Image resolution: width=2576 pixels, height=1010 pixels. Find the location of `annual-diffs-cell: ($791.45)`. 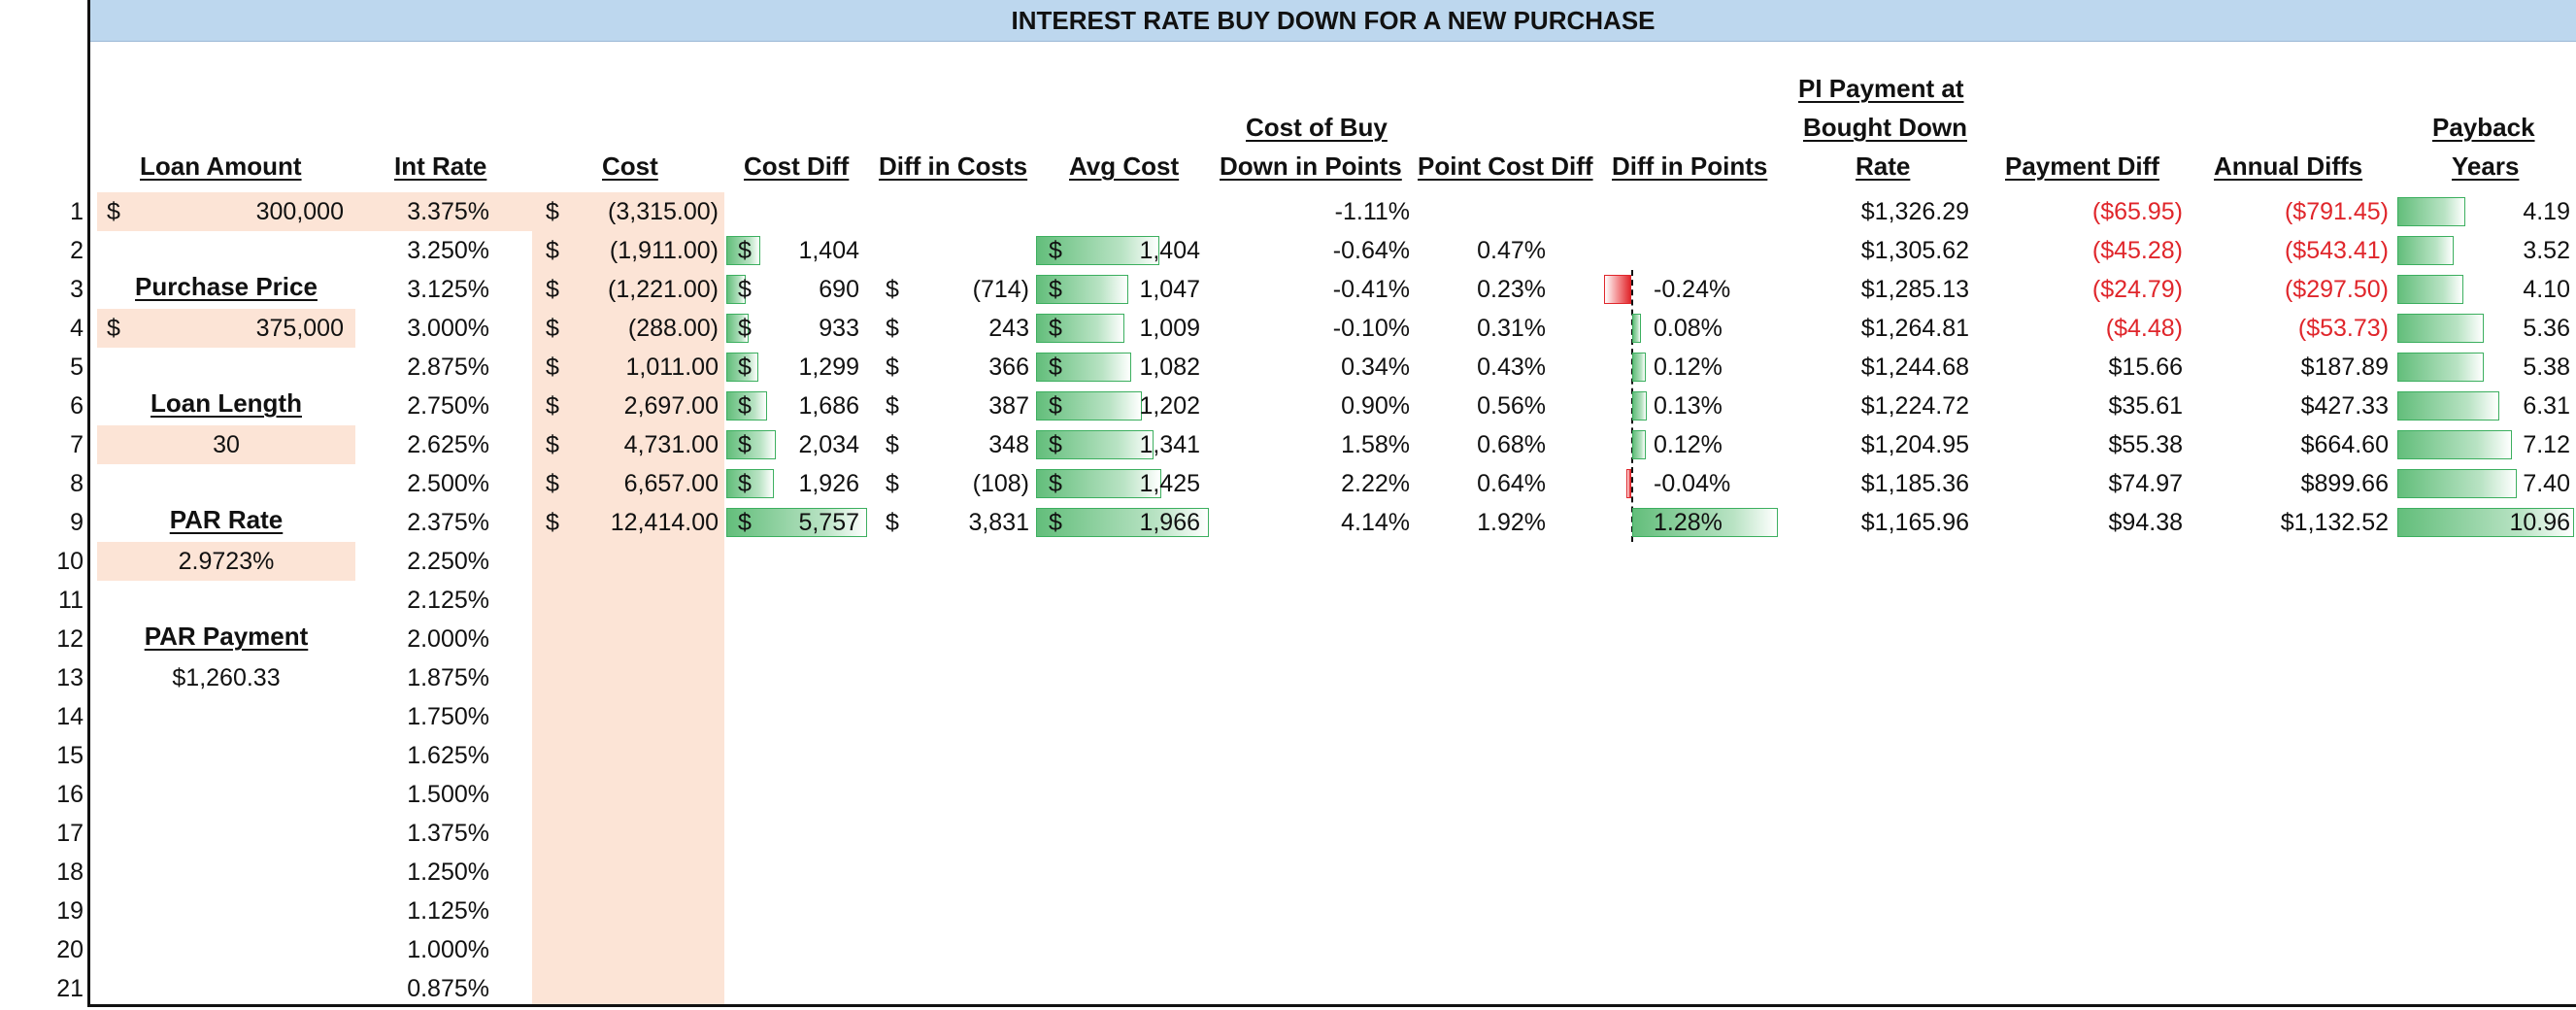

annual-diffs-cell: ($791.45) is located at coordinates (2337, 211).